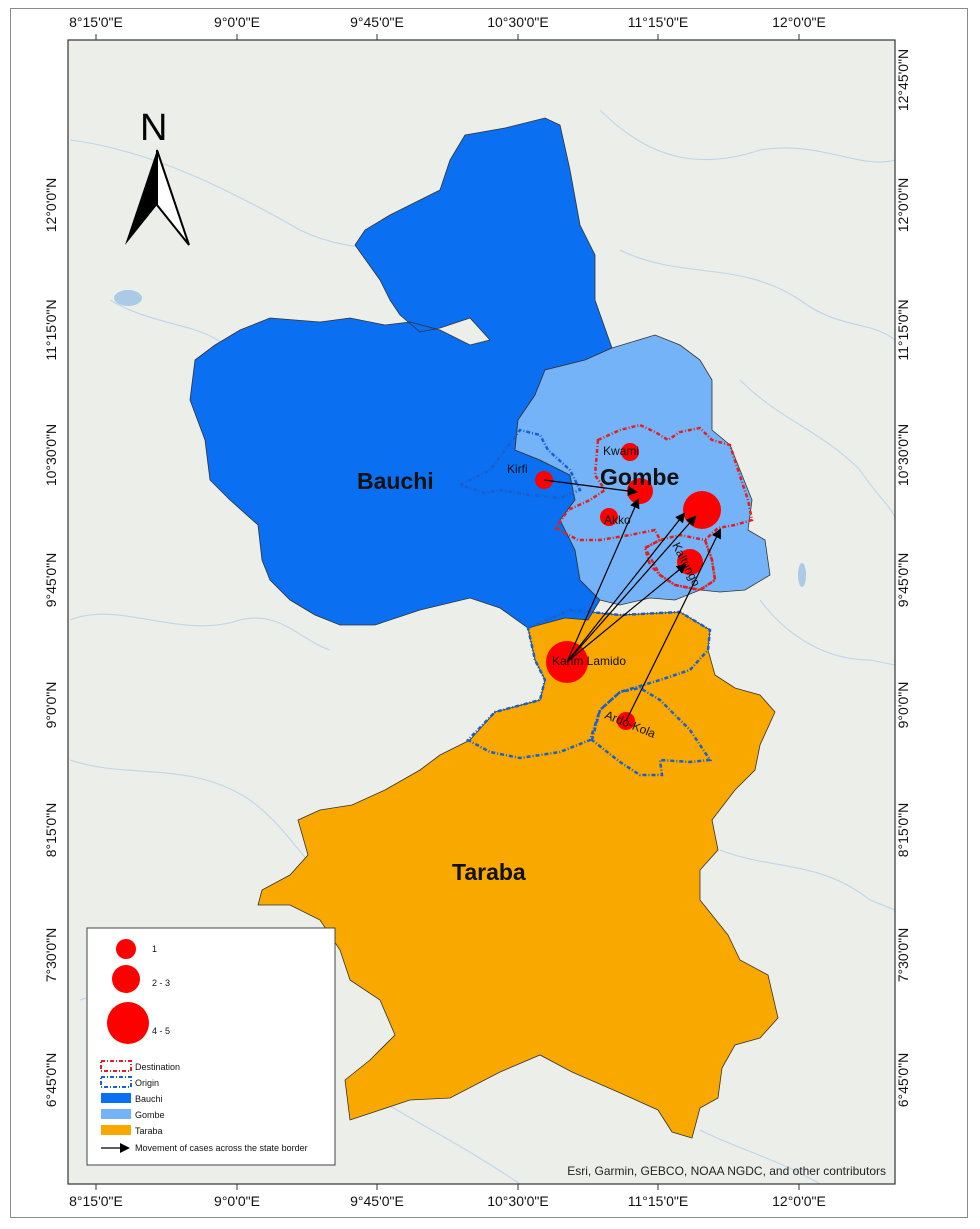 The width and height of the screenshot is (980, 1229). Describe the element at coordinates (150, 1115) in the screenshot. I see `legend-gombe-label: Gombe` at that location.